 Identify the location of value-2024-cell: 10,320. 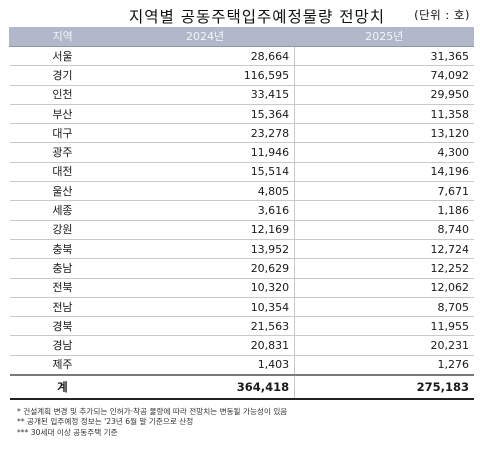
(205, 288).